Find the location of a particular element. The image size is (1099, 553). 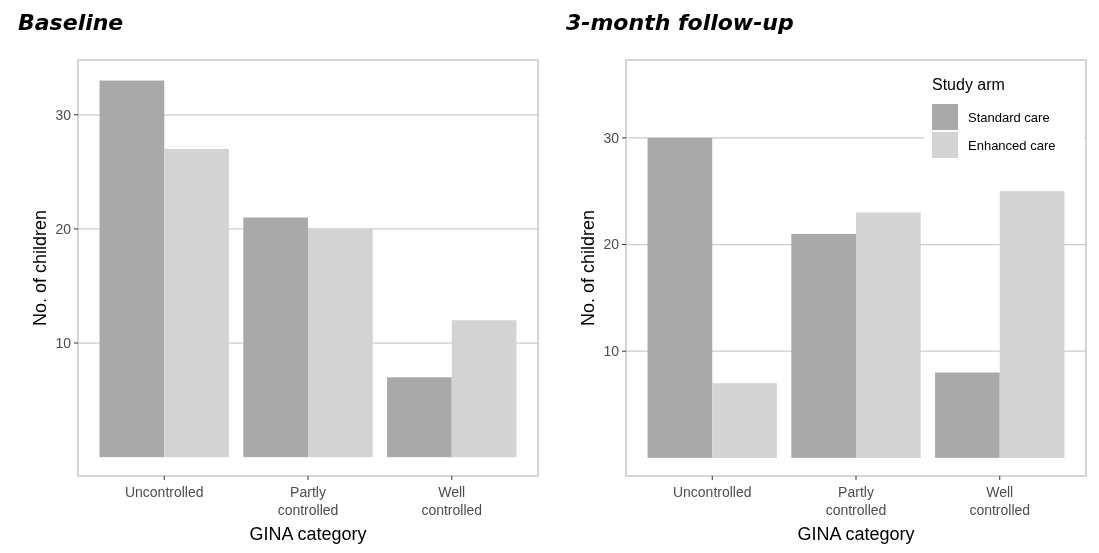

legend-title: Study arm is located at coordinates (968, 84).